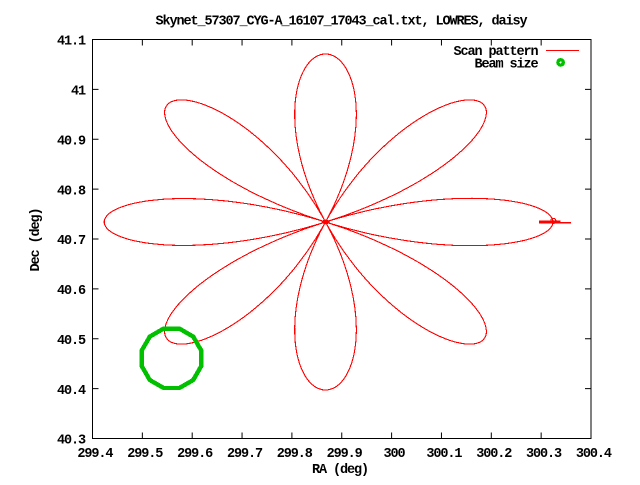  Describe the element at coordinates (71, 241) in the screenshot. I see `svg-text: 40.7` at that location.